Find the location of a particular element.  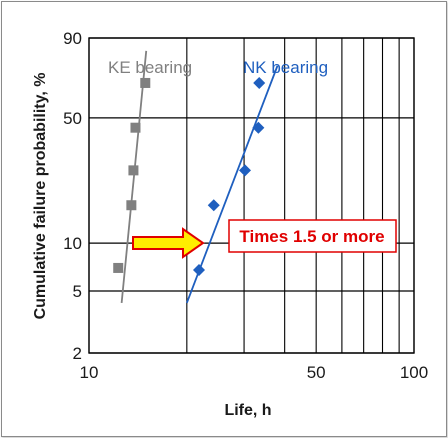

annotation-text: Times 1.5 or more is located at coordinates (311, 236).